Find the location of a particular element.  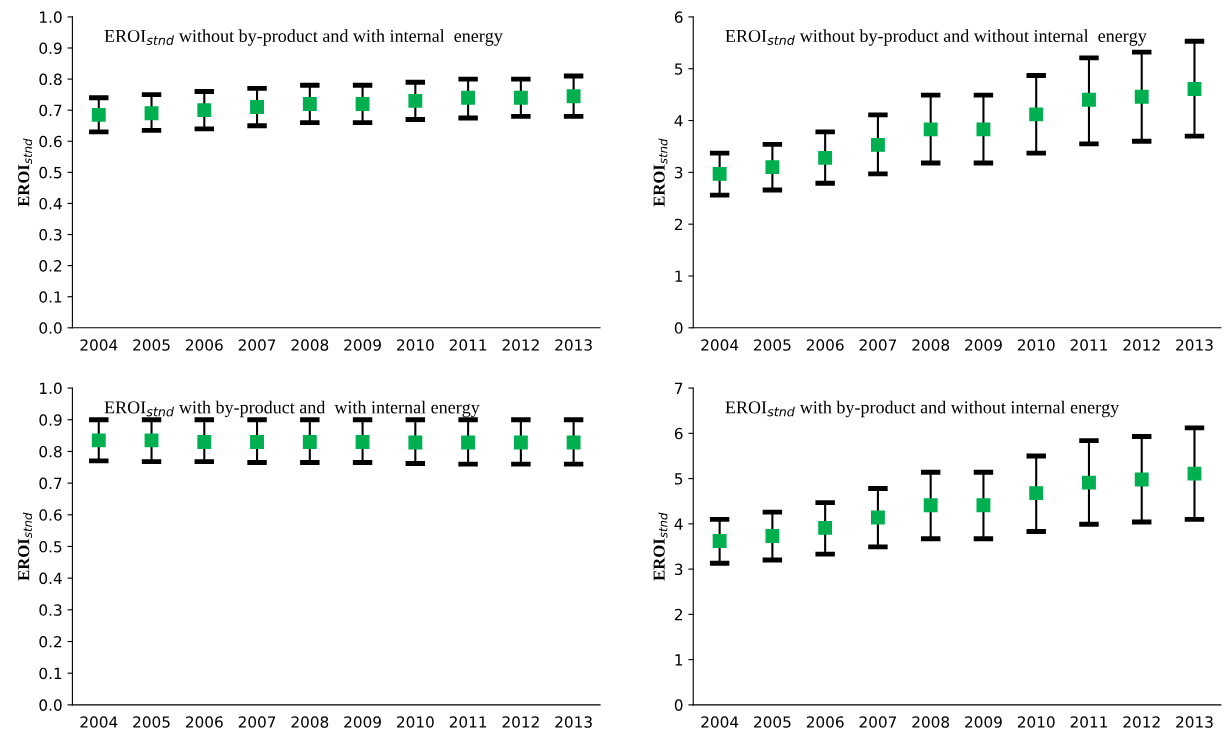

y-tick-label: 7 is located at coordinates (679, 388).